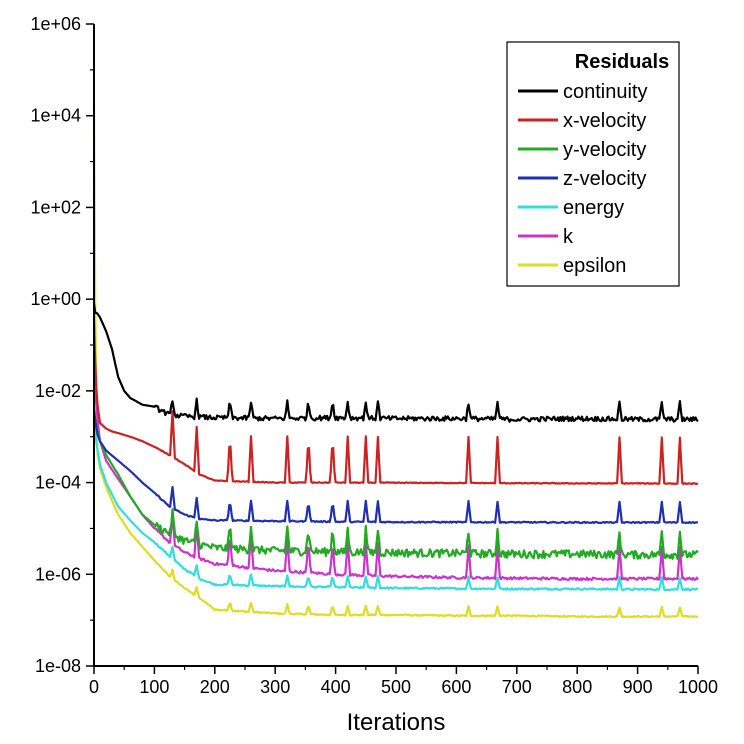 This screenshot has width=744, height=744. I want to click on y-tick-label: 1e-04, so click(58, 483).